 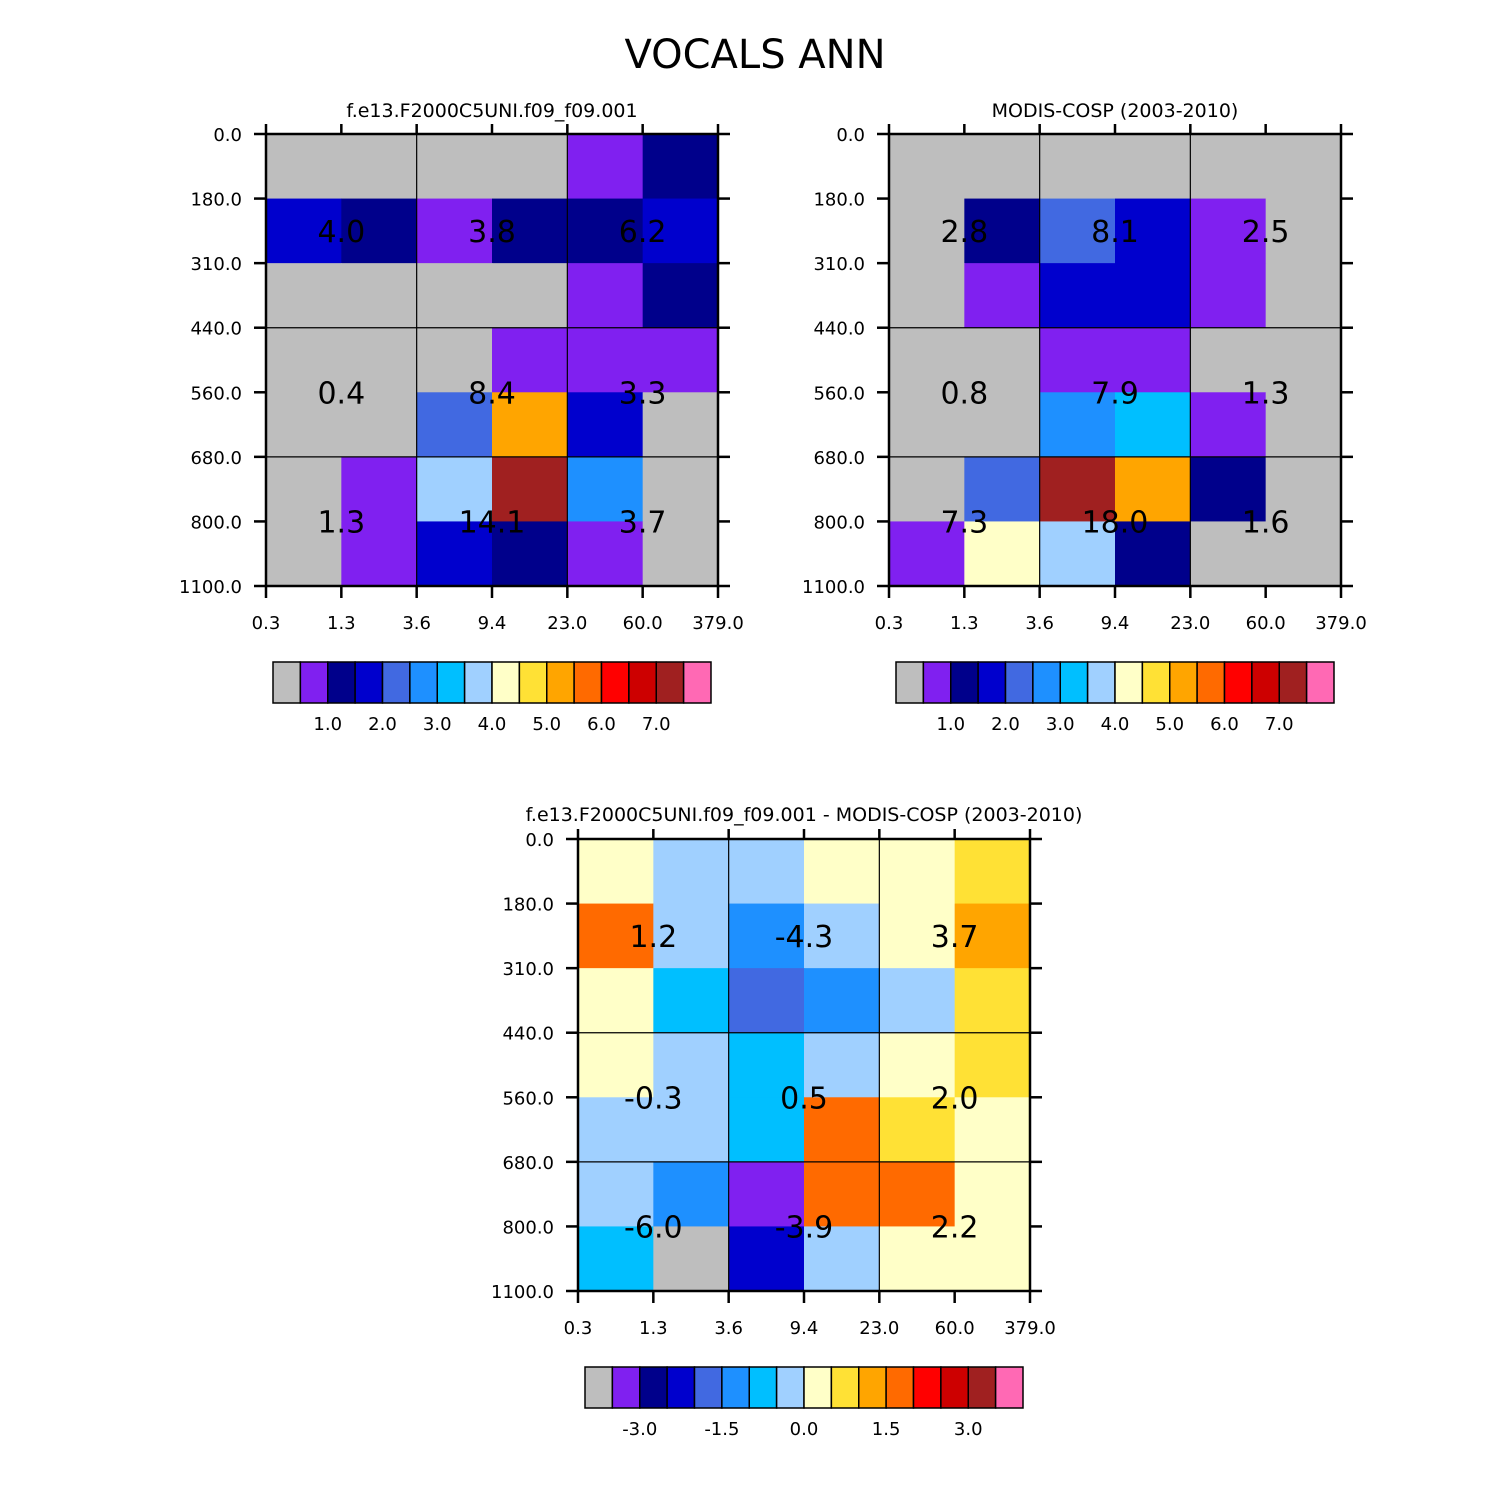 What do you see at coordinates (955, 1098) in the screenshot?
I see `cell-value-label: 2.0` at bounding box center [955, 1098].